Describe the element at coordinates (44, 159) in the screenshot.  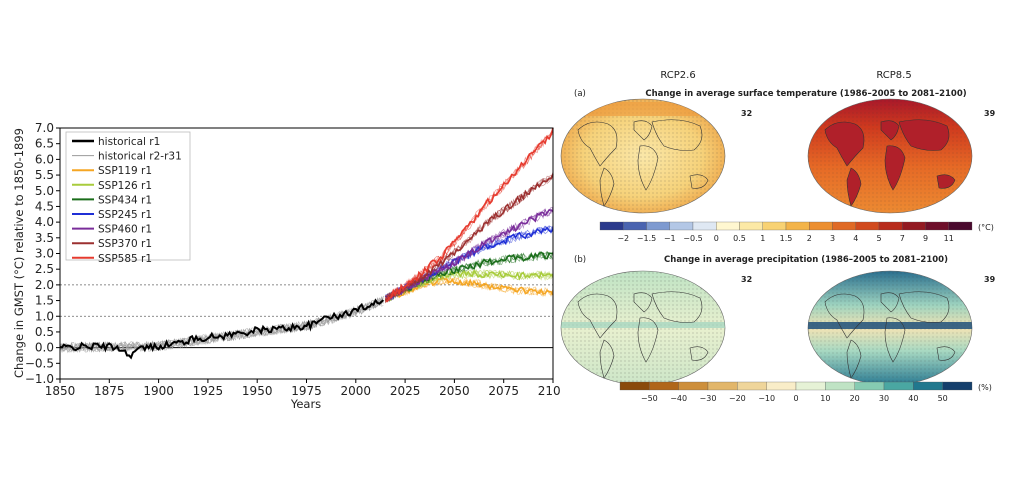
I see `y-tick-label: 6.0` at that location.